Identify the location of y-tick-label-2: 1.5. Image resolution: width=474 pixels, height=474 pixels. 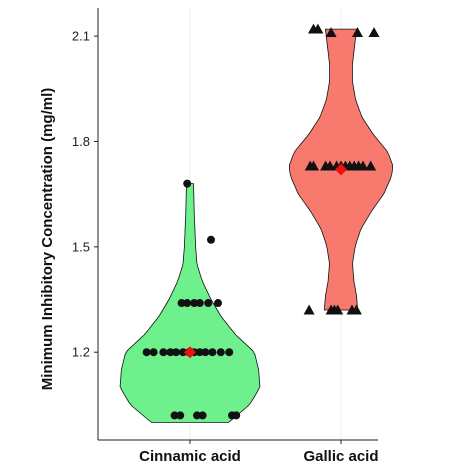
(81, 246).